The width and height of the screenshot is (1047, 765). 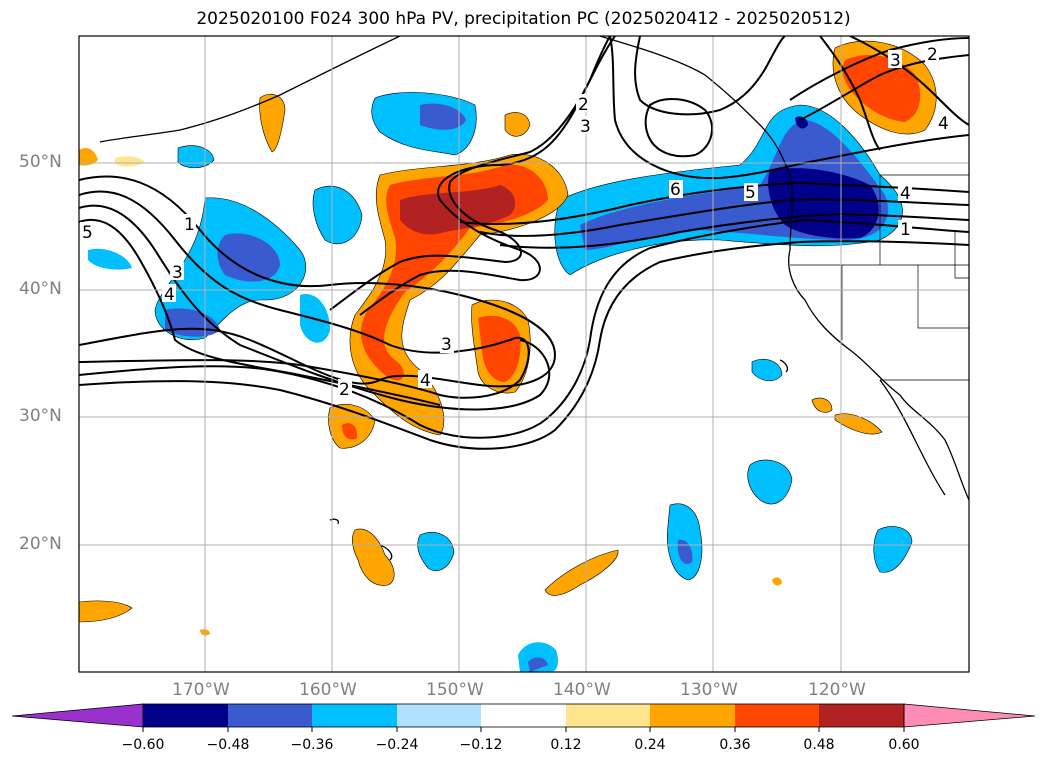 I want to click on lat-label: 30°N, so click(x=40, y=416).